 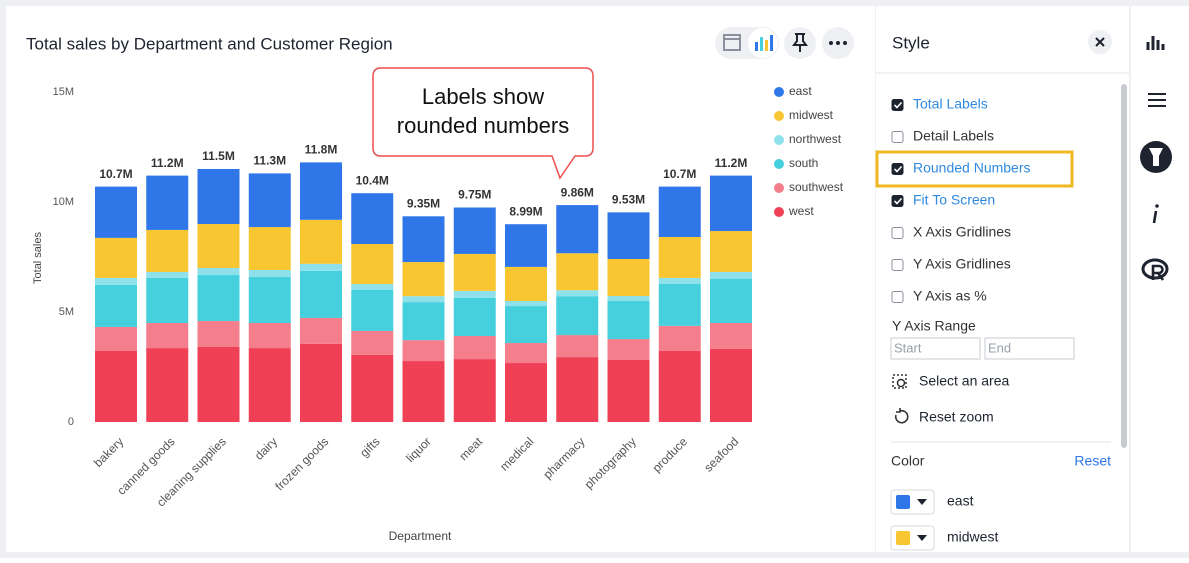 I want to click on action-select-area: Select an area, so click(x=964, y=381).